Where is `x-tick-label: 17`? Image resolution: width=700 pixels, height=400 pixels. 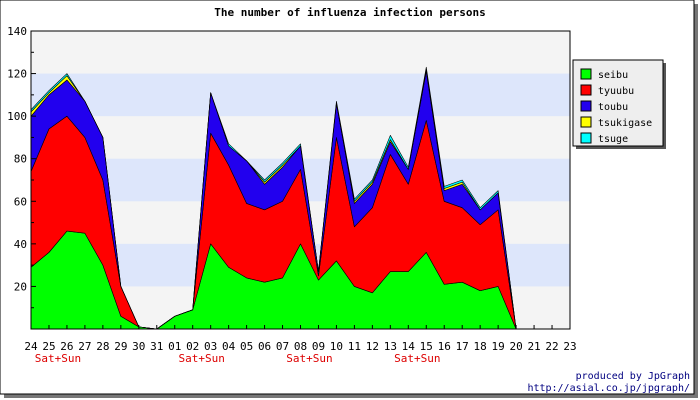
x-tick-label: 17 is located at coordinates (462, 346).